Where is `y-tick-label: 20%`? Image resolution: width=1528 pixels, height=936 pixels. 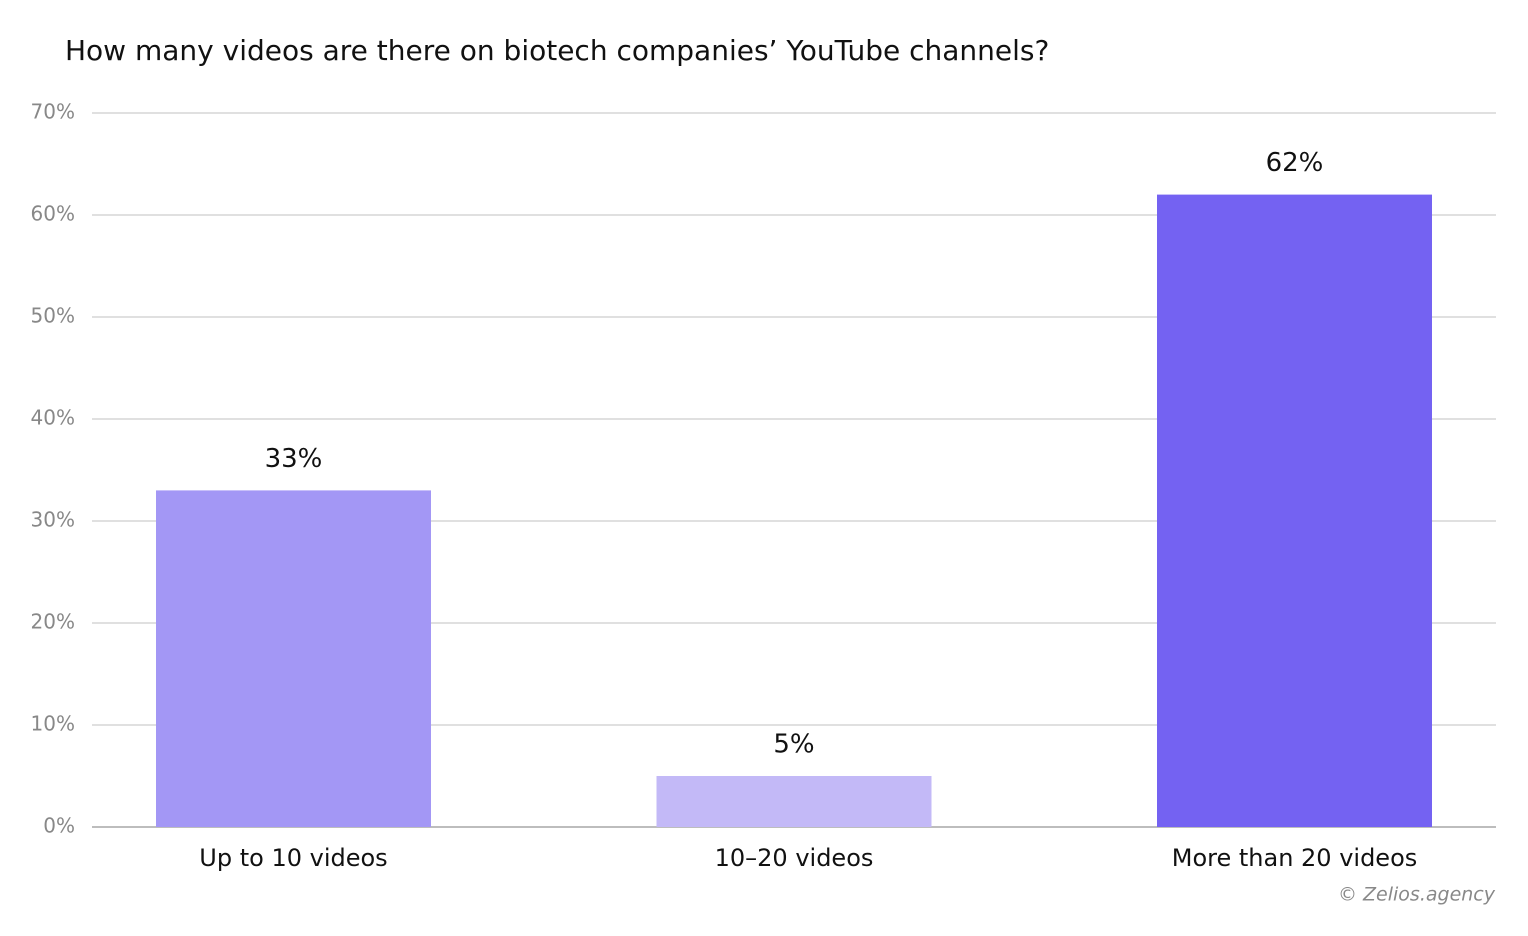
y-tick-label: 20% is located at coordinates (53, 622).